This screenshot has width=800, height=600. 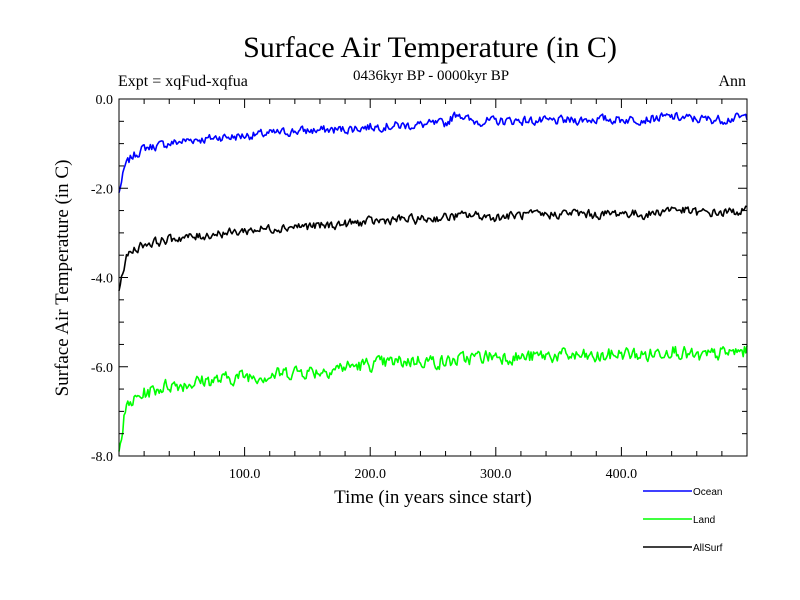 I want to click on y-tick-label: 0.0, so click(x=105, y=100).